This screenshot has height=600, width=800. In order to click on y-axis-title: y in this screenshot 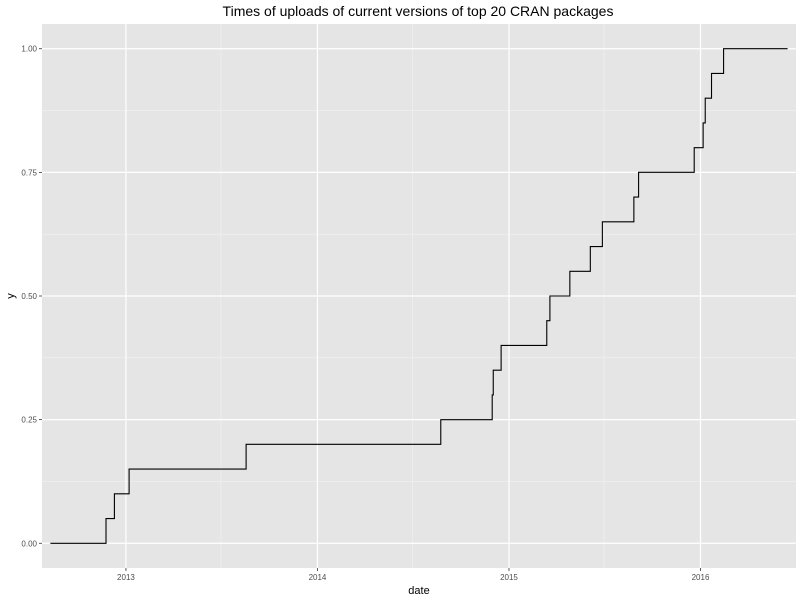, I will do `click(11, 296)`.